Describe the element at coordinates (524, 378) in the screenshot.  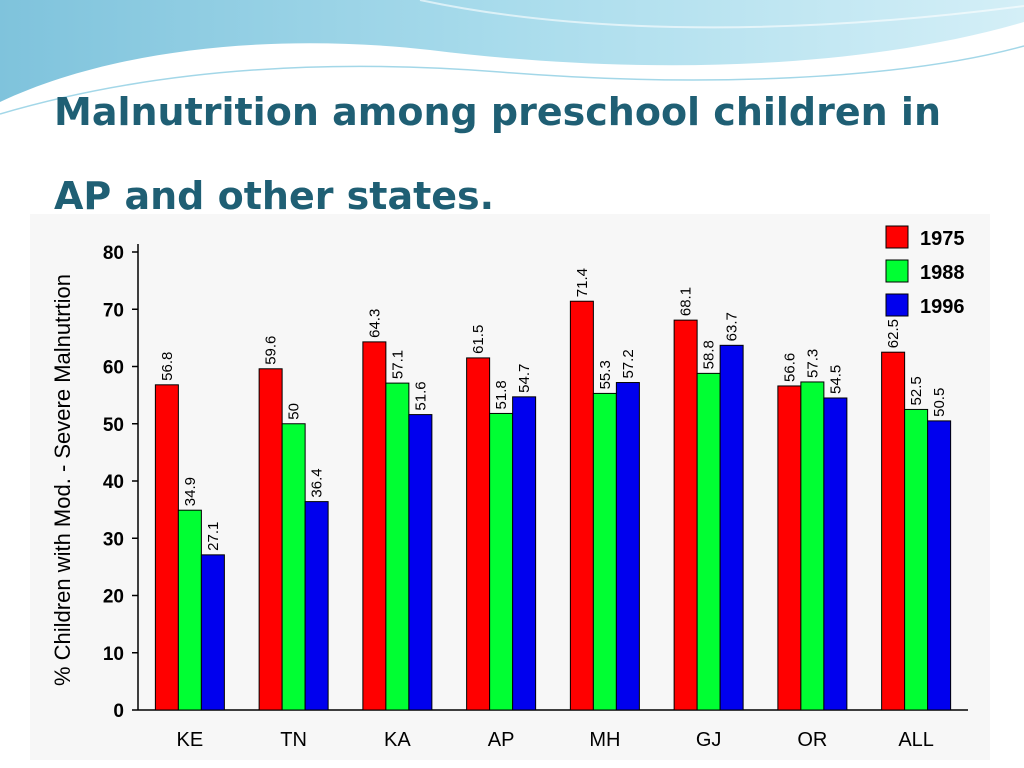
I see `bar-value-label: 54.7` at that location.